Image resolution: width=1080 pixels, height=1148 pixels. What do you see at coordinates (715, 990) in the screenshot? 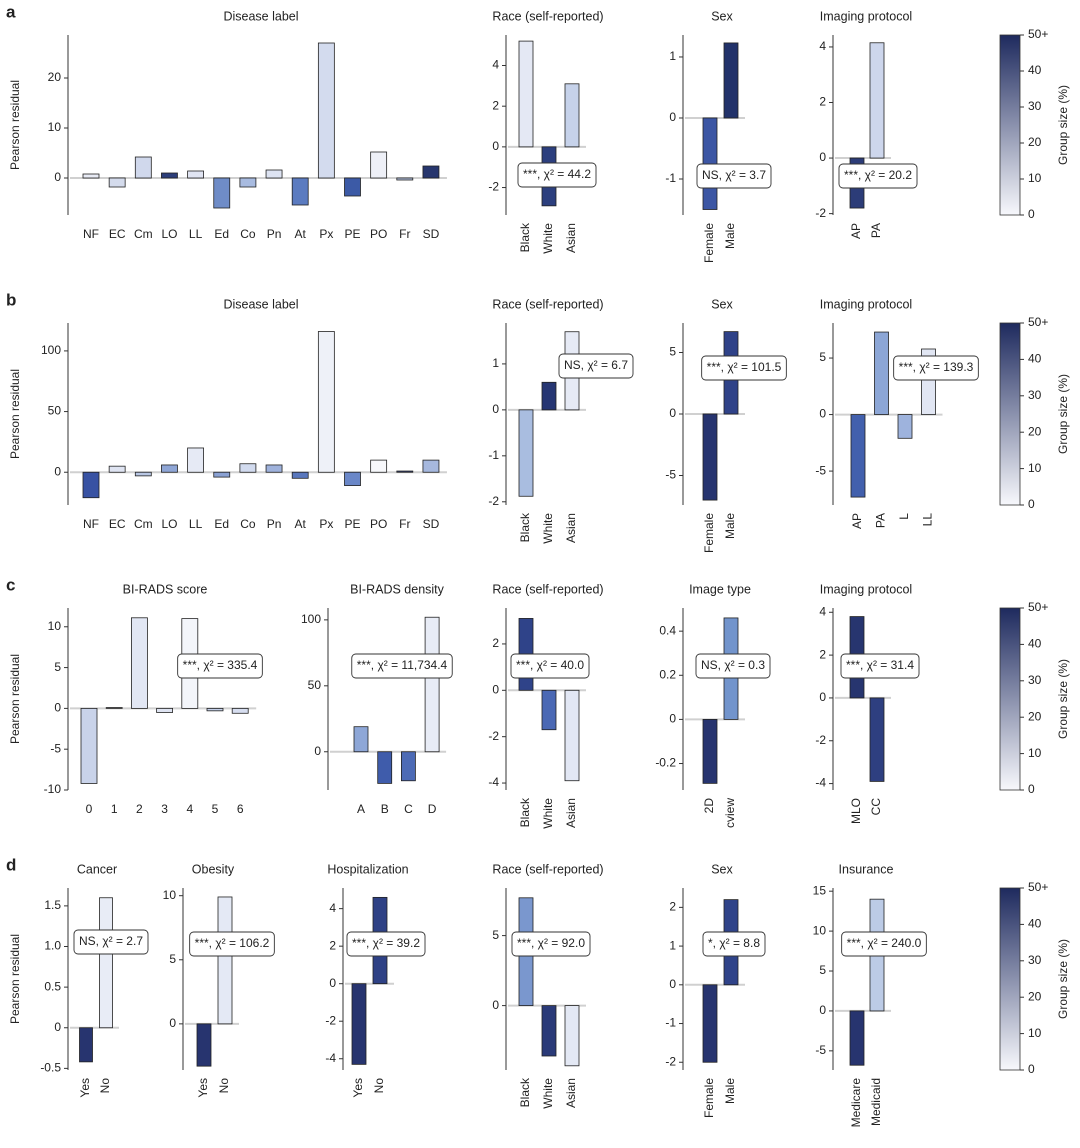
I see `bar-chart: Sex -2 -1 0 1 2 Female Male *, χ² = 8.8` at bounding box center [715, 990].